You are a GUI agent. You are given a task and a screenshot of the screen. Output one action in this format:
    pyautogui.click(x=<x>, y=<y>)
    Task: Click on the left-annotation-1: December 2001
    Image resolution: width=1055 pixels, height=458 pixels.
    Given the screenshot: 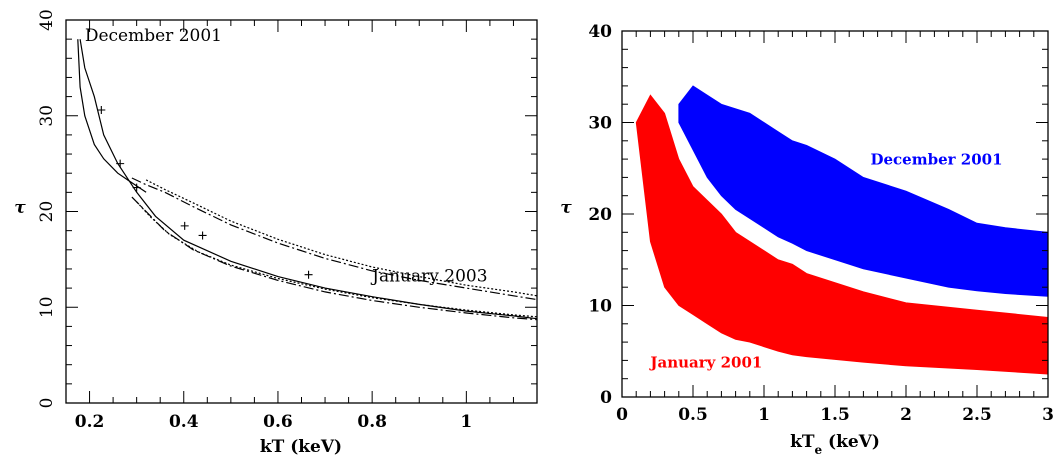 What is the action you would take?
    pyautogui.click(x=153, y=36)
    